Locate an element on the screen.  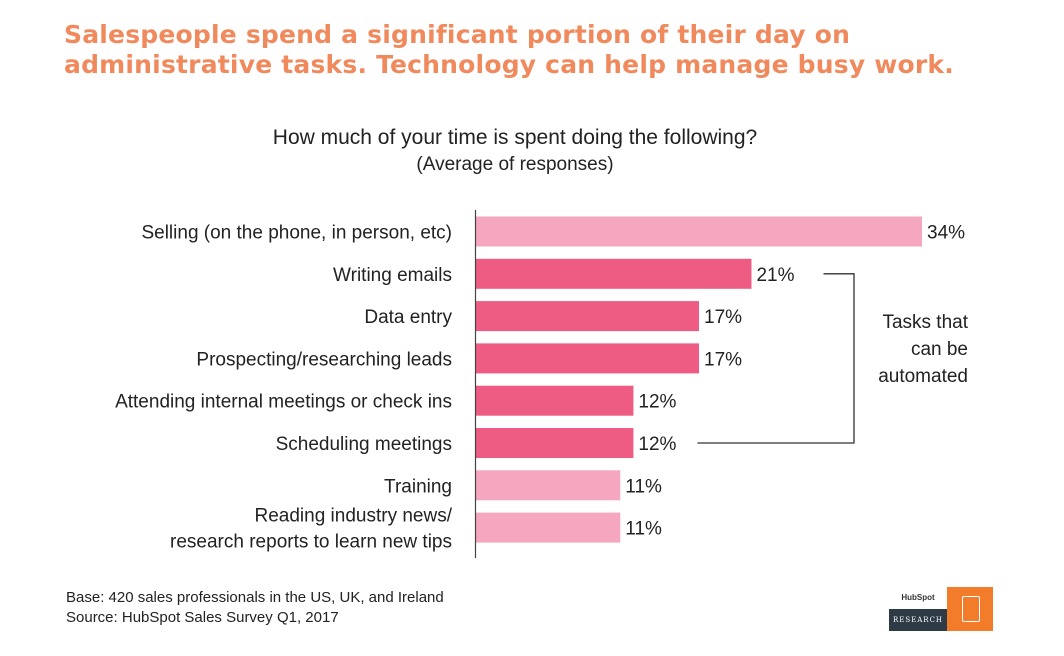
category-label-0: Selling (on the phone, in person, etc) is located at coordinates (296, 233).